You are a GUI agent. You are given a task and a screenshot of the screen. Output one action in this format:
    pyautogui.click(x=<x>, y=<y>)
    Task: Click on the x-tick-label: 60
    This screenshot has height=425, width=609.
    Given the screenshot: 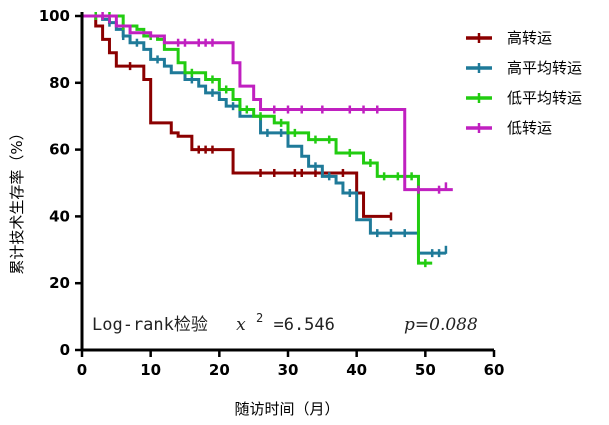 What is the action you would take?
    pyautogui.click(x=494, y=370)
    